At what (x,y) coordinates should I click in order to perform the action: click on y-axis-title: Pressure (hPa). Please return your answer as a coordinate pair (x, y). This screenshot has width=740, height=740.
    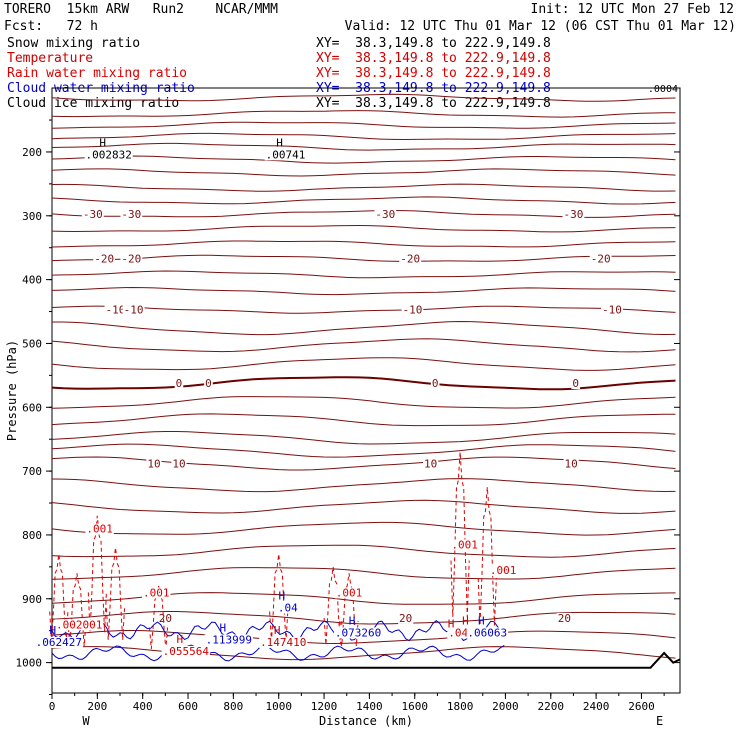
    Looking at the image, I should click on (12, 390).